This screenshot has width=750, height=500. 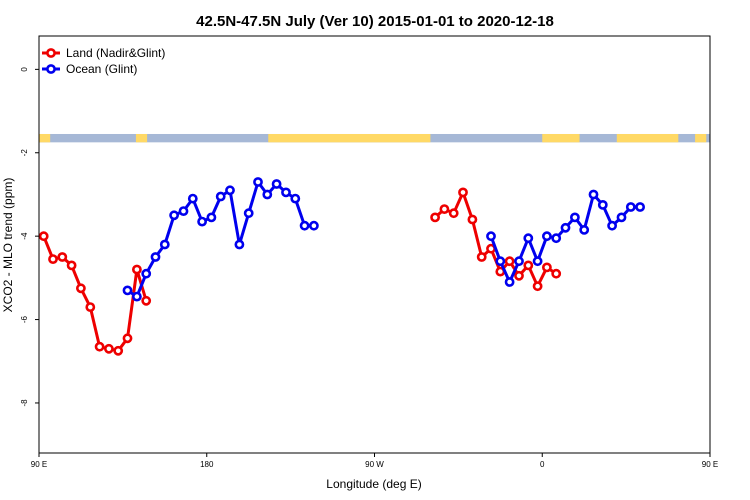 I want to click on y-tick-label: 0, so click(x=24, y=69).